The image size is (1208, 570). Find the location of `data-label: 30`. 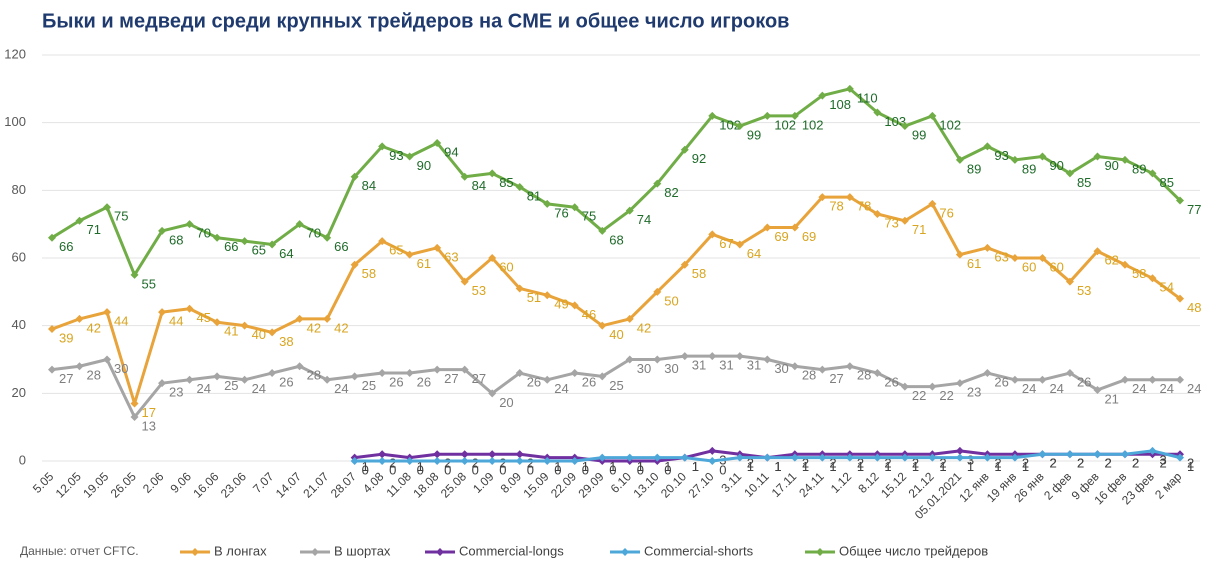

data-label: 30 is located at coordinates (644, 368).